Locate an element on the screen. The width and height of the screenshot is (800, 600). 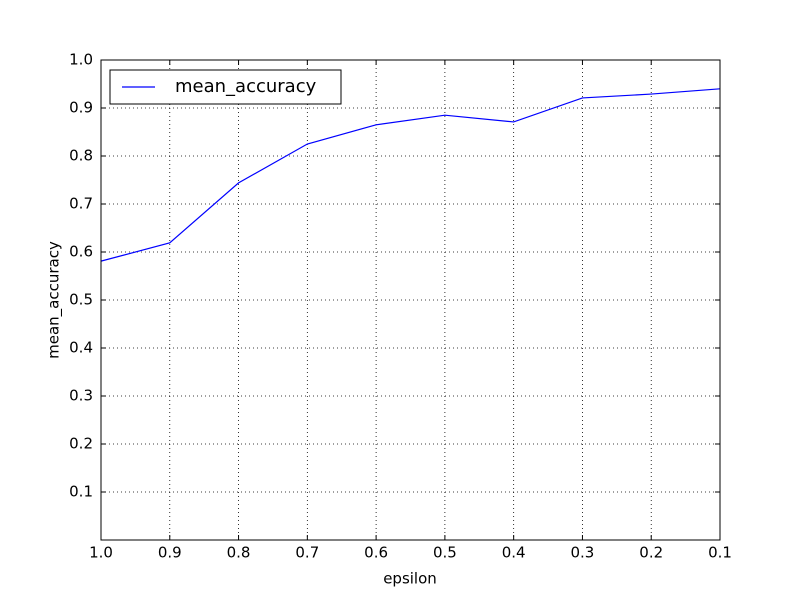
y-tick-label: 0.2 is located at coordinates (81, 444).